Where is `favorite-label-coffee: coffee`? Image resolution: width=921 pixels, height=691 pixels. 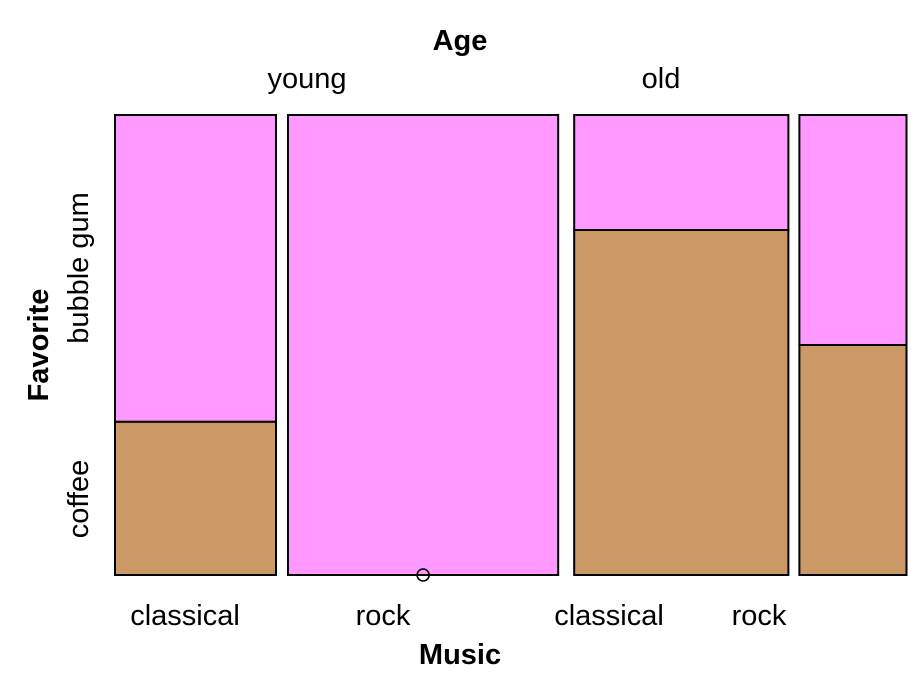 favorite-label-coffee: coffee is located at coordinates (79, 499).